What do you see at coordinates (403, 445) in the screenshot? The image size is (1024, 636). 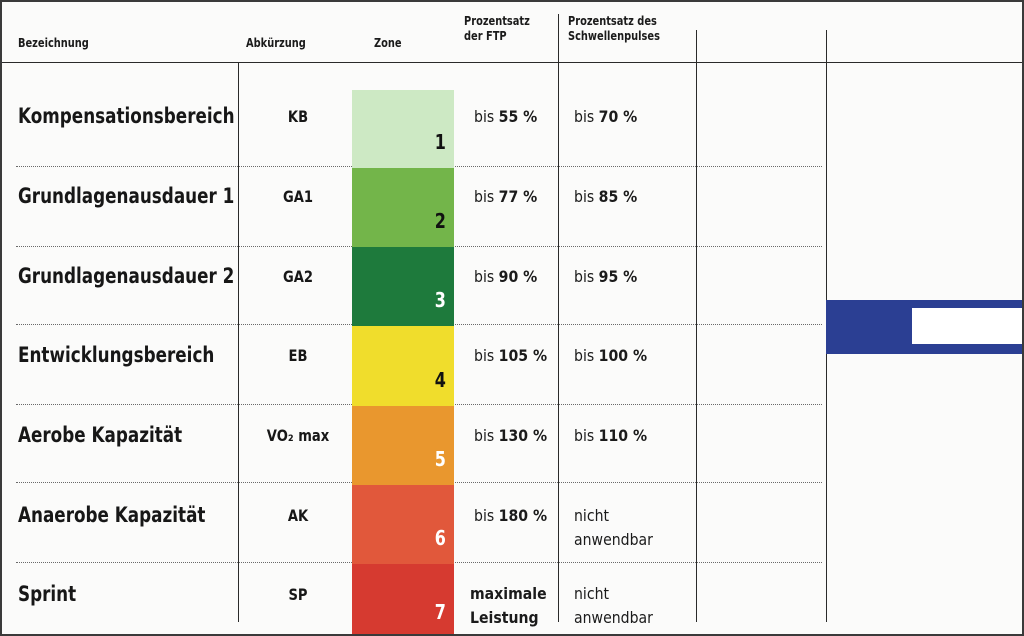 I see `zone-bar-5: 5` at bounding box center [403, 445].